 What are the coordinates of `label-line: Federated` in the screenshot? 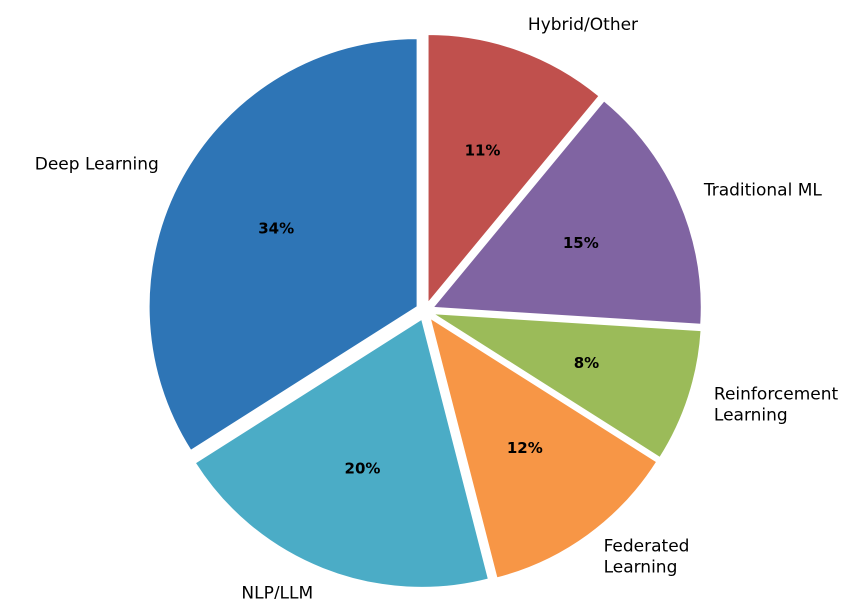 It's located at (647, 546).